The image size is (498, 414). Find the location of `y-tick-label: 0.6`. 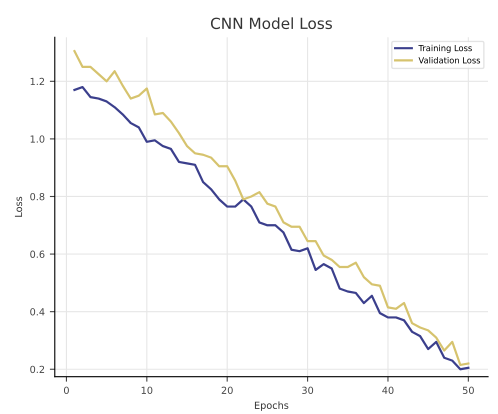

y-tick-label: 0.6 is located at coordinates (37, 254).